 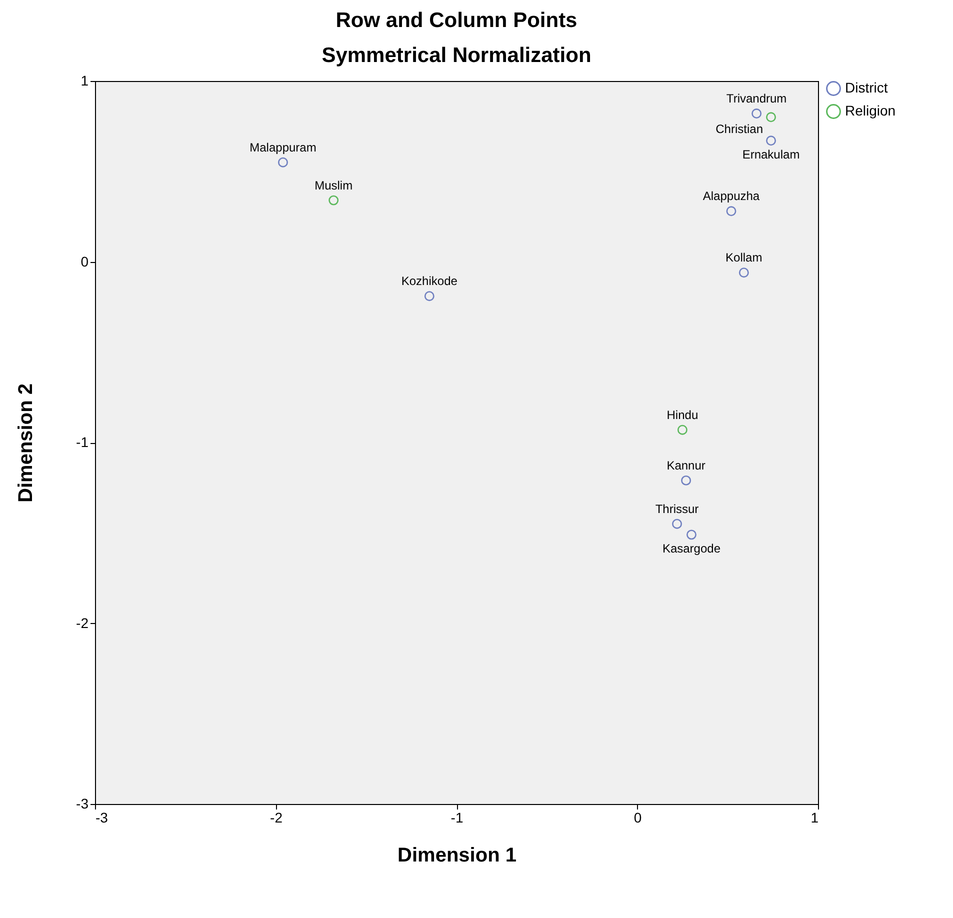 What do you see at coordinates (771, 155) in the screenshot?
I see `annotation: Ernakulam` at bounding box center [771, 155].